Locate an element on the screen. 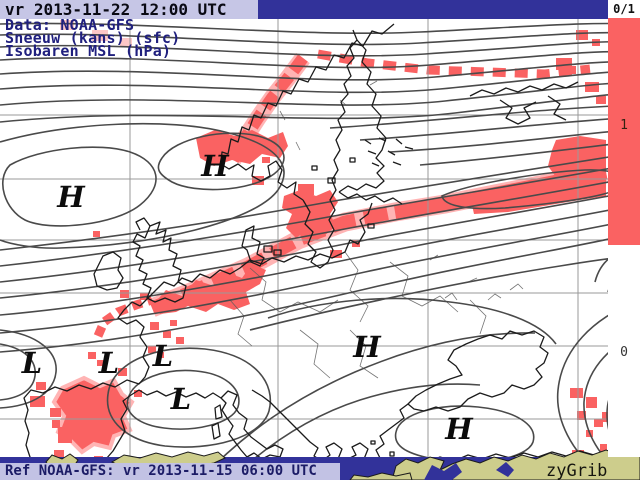 The width and height of the screenshot is (640, 480). forecast-datetime-bar: vr 2013-11-22 12:00 UTC is located at coordinates (129, 9).